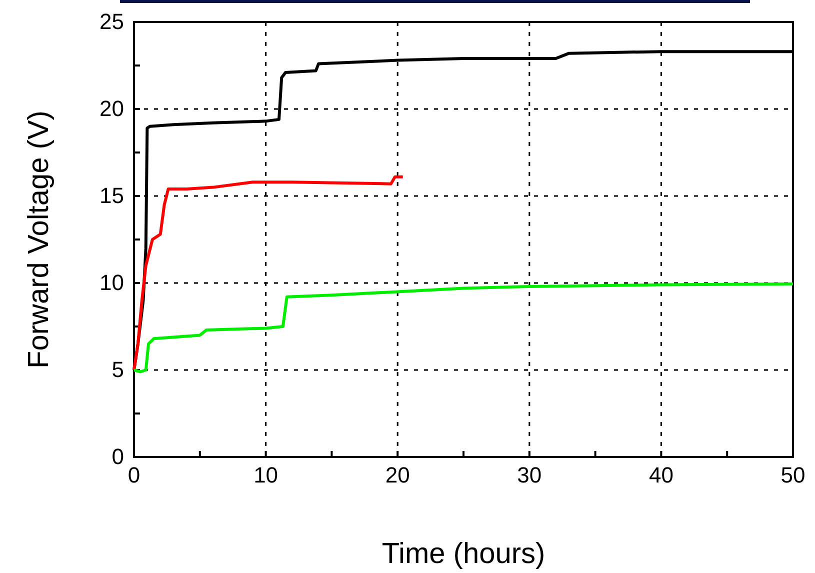  Describe the element at coordinates (112, 109) in the screenshot. I see `y-tick-label: 20` at that location.